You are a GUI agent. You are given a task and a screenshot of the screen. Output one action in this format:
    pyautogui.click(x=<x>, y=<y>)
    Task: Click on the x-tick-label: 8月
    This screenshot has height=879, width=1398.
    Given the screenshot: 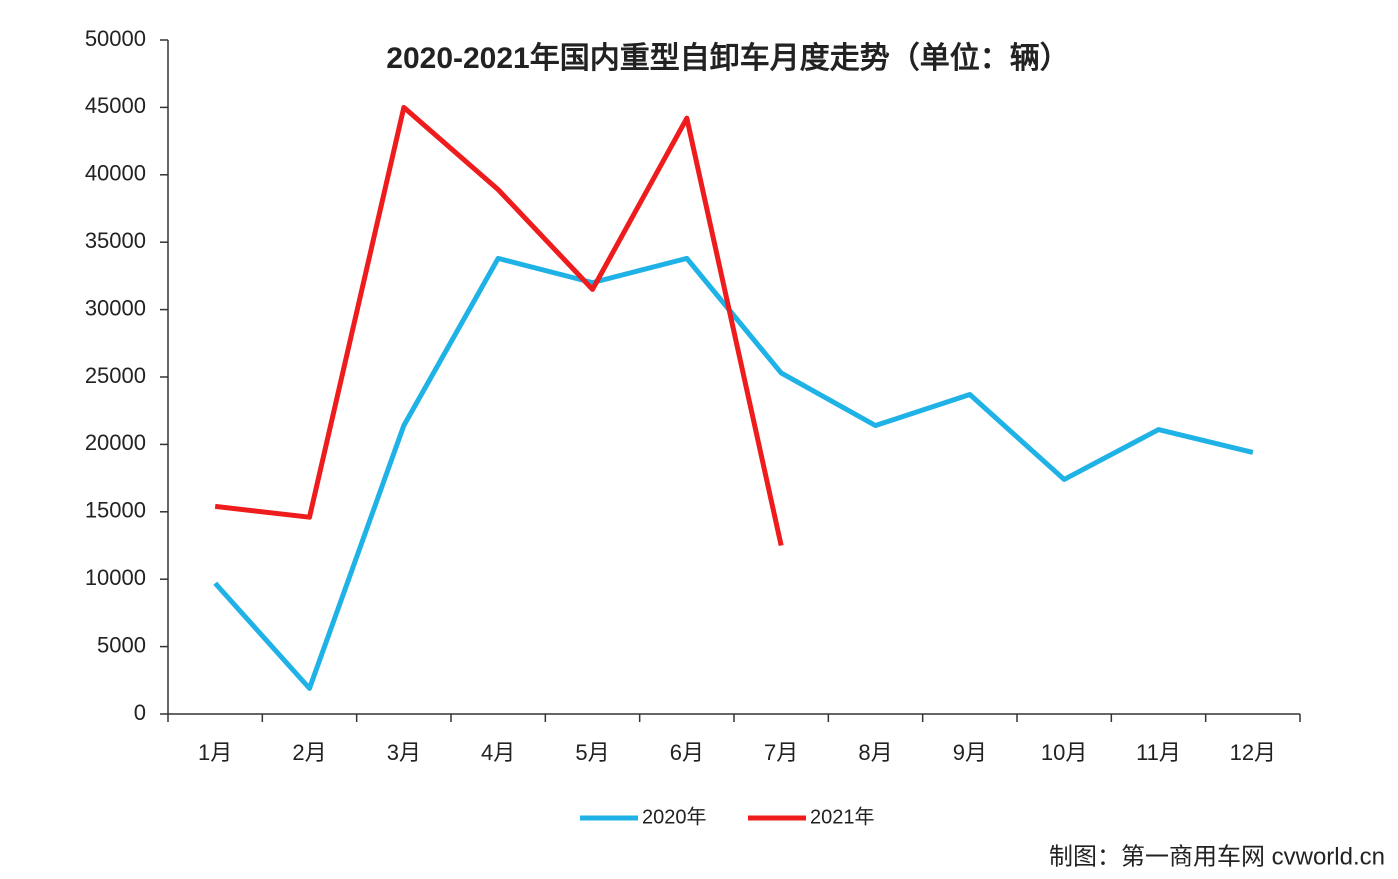 What is the action you would take?
    pyautogui.click(x=875, y=752)
    